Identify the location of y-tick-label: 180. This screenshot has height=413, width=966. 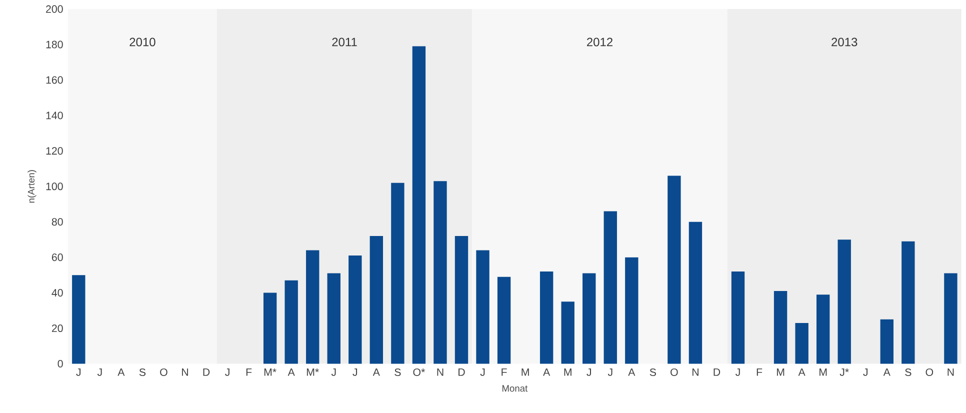
(54, 44).